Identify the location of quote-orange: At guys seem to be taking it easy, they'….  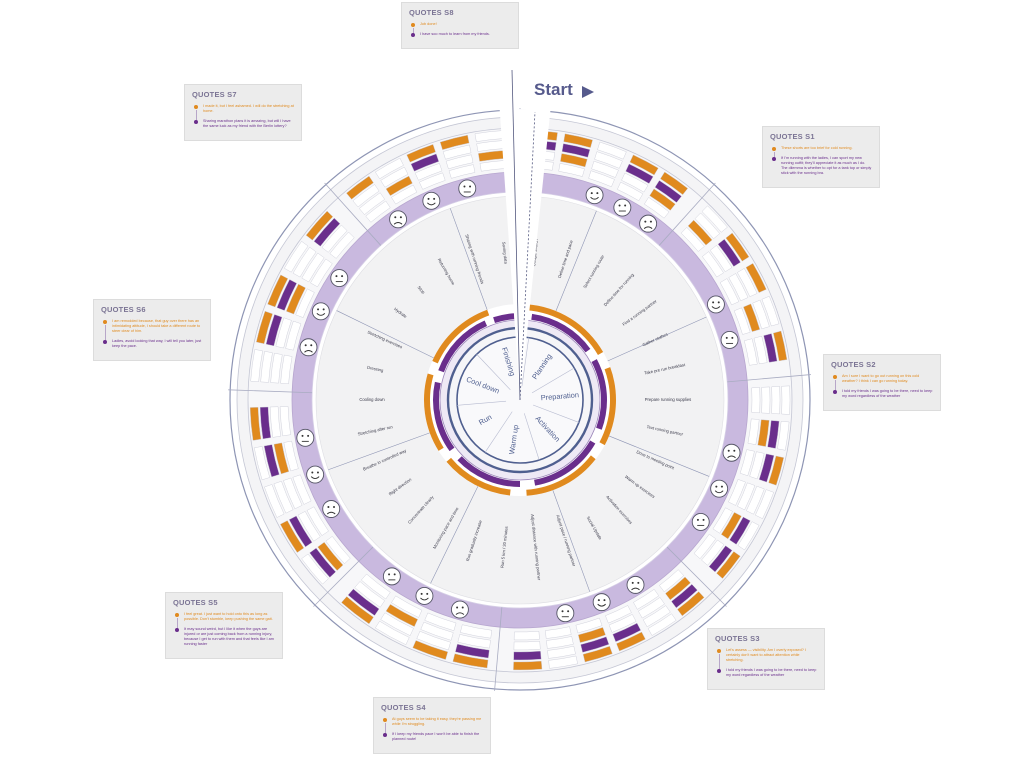
(432, 726).